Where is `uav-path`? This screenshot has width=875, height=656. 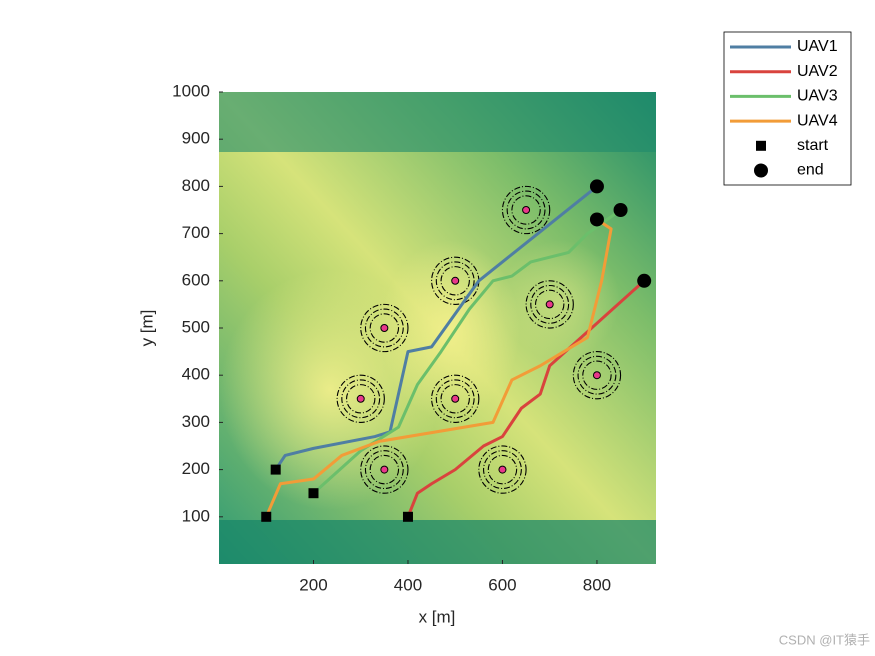 uav-path is located at coordinates (526, 398).